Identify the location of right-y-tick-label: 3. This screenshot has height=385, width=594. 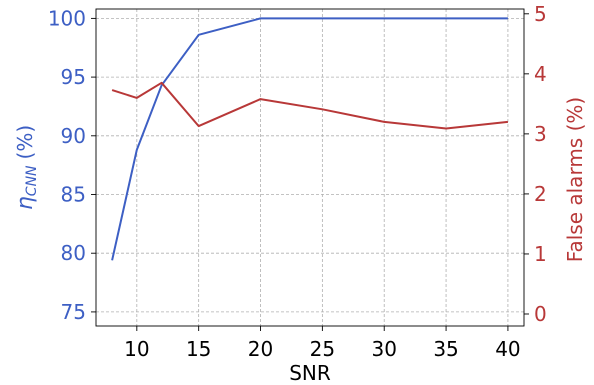
(540, 134).